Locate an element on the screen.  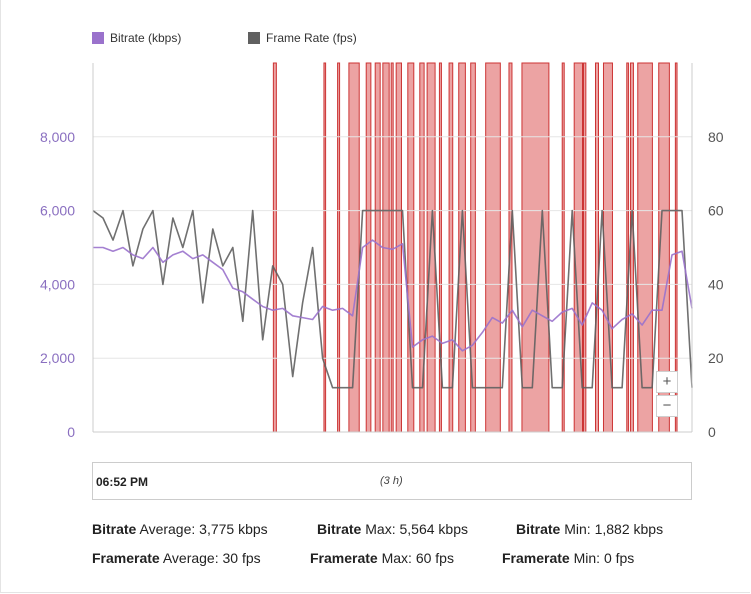
time-navigator: 06:52 PM (3 h) is located at coordinates (392, 481).